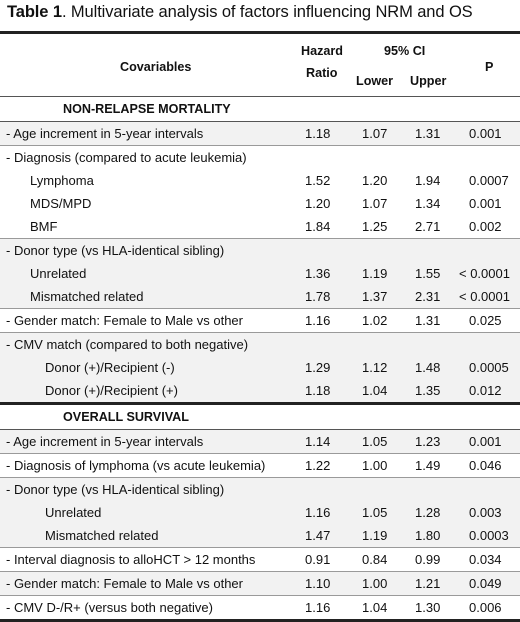  I want to click on row-label: - CMV D-/R+ (versus both negative), so click(109, 607).